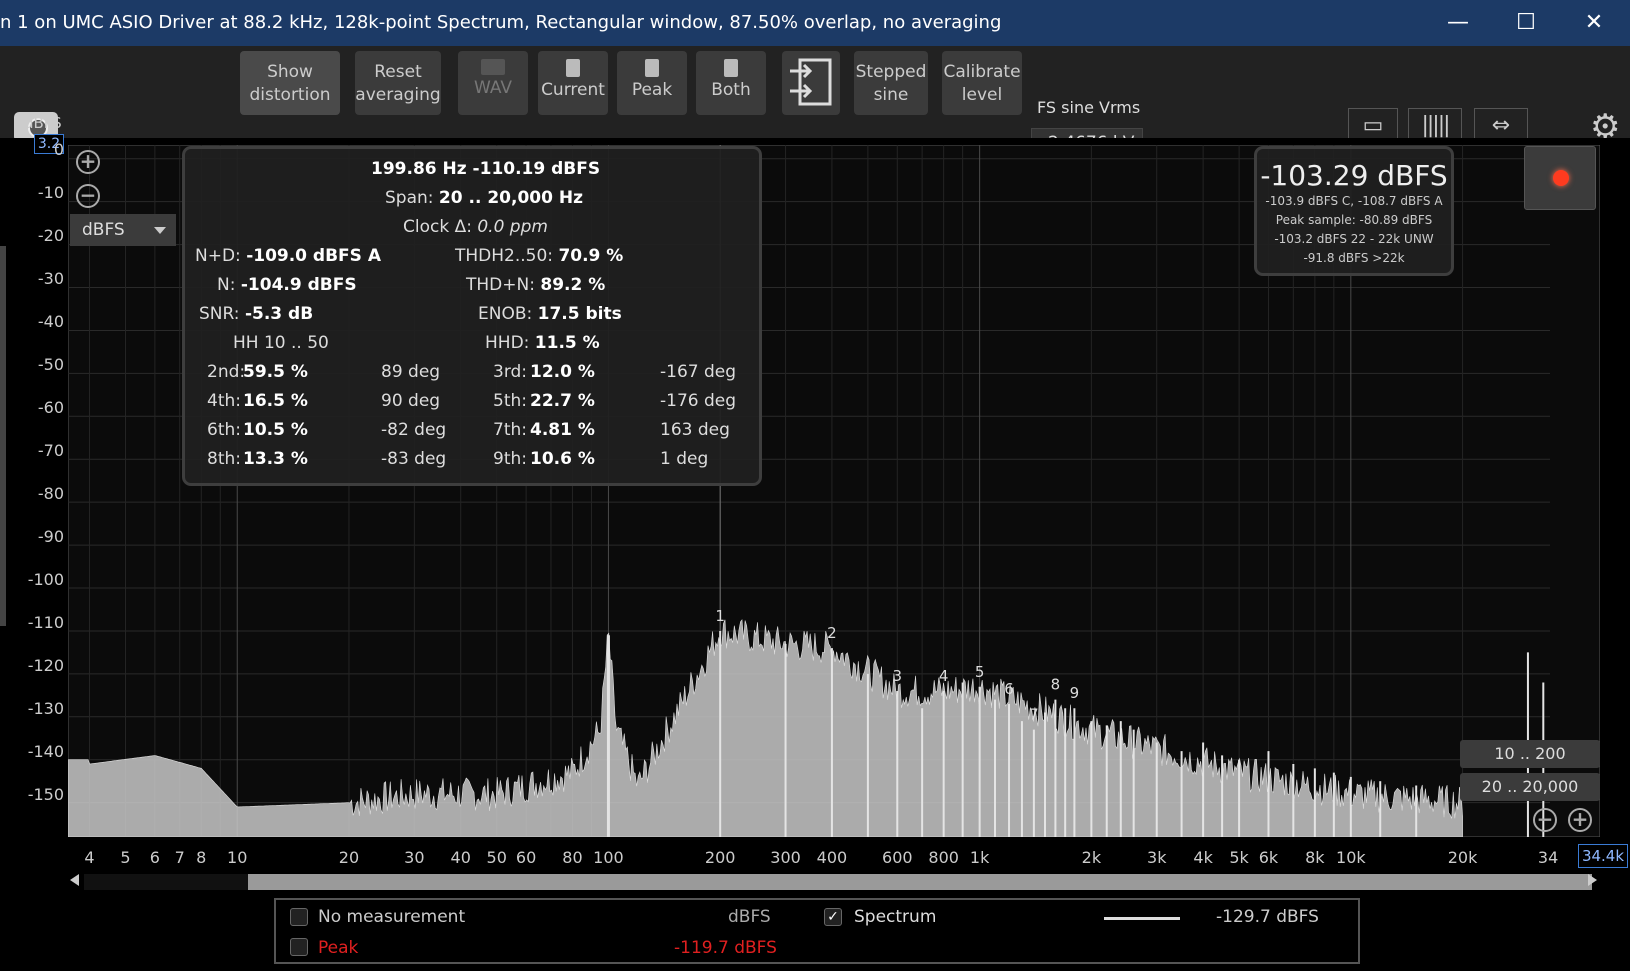 This screenshot has width=1630, height=971. What do you see at coordinates (684, 459) in the screenshot?
I see `harm-phase: 1 deg` at bounding box center [684, 459].